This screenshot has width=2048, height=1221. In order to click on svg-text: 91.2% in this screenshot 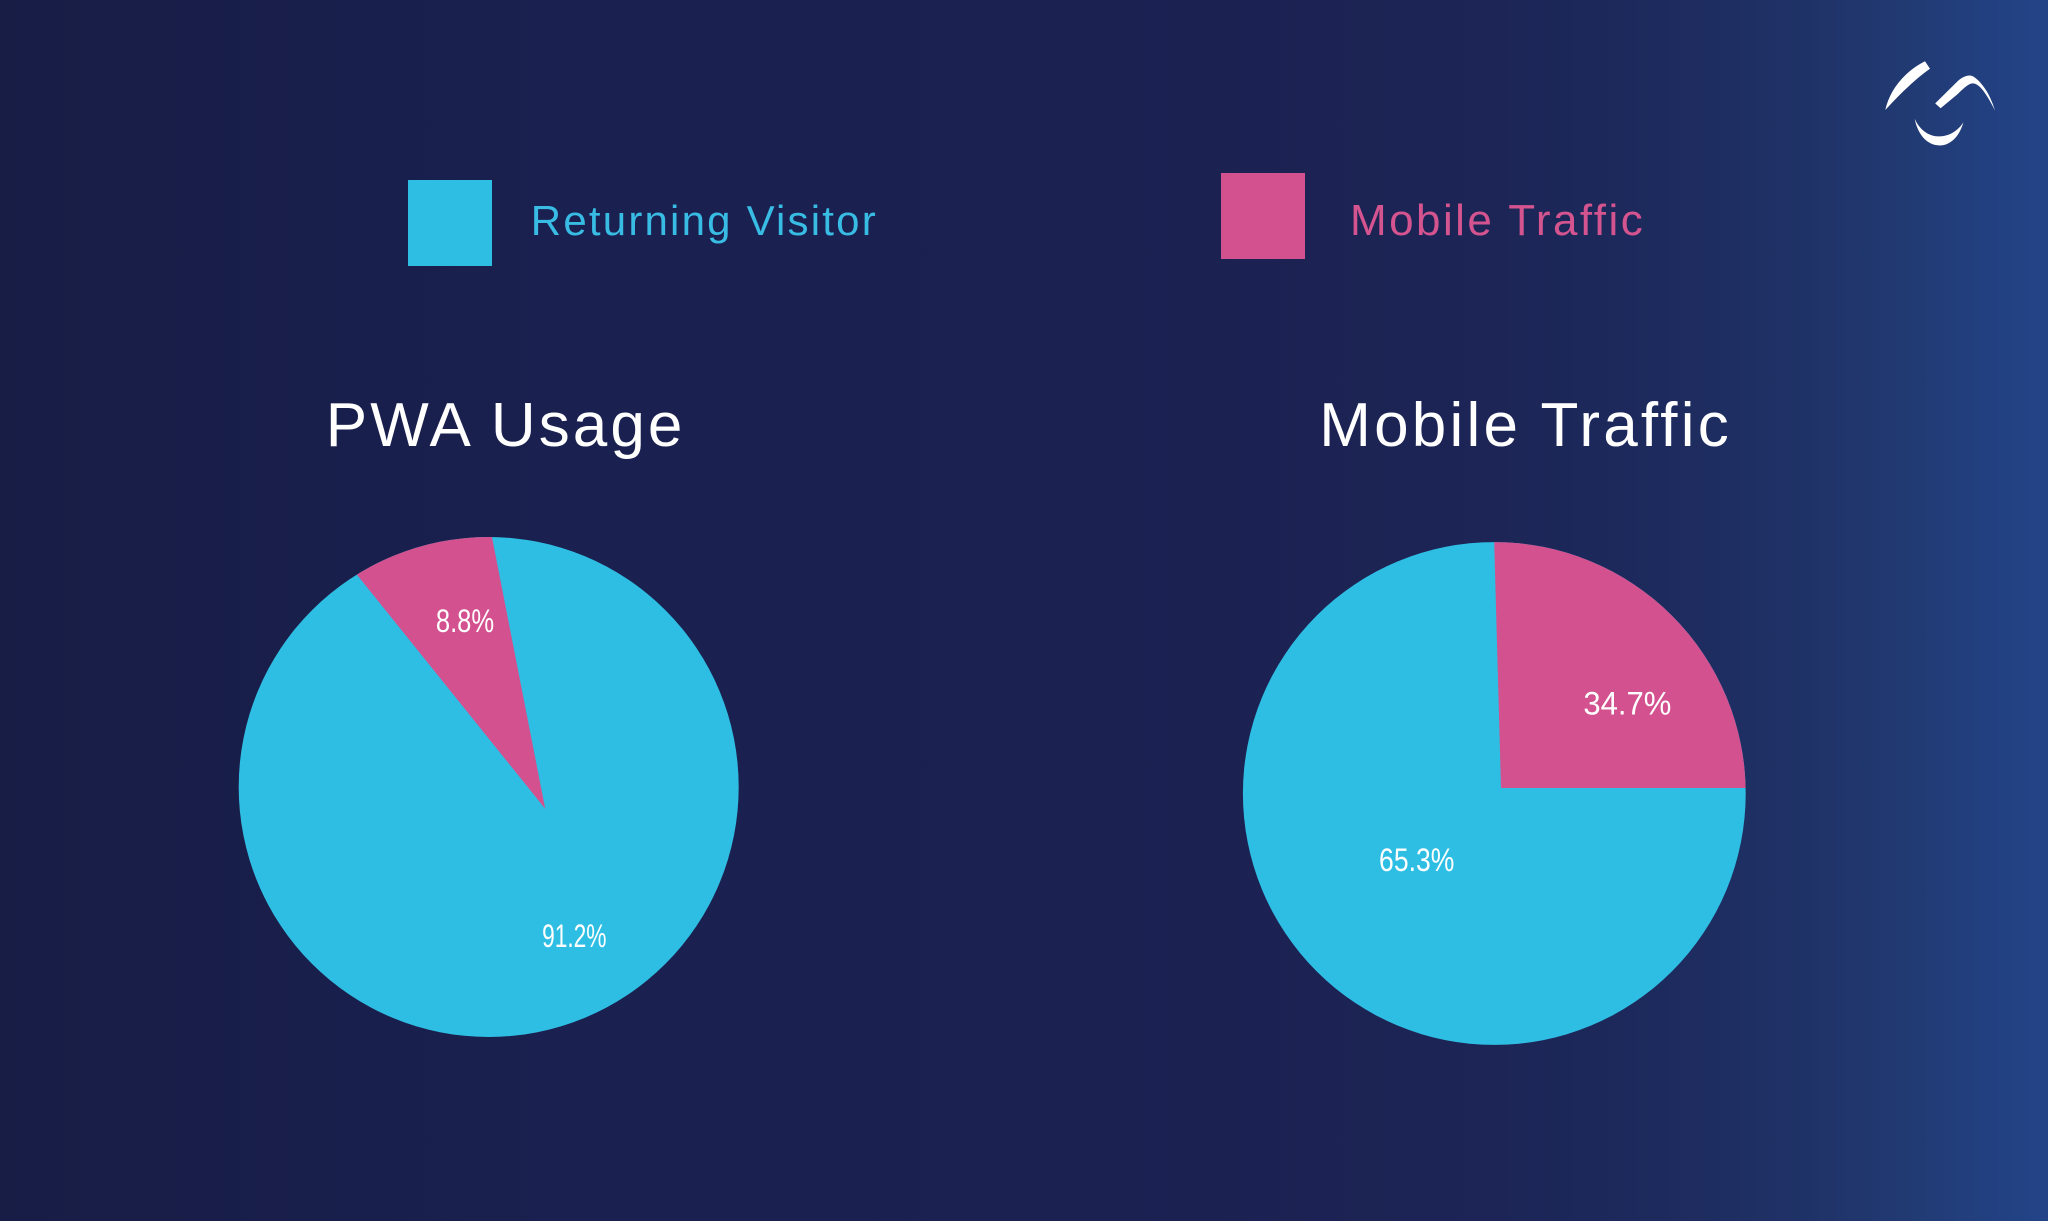, I will do `click(574, 936)`.